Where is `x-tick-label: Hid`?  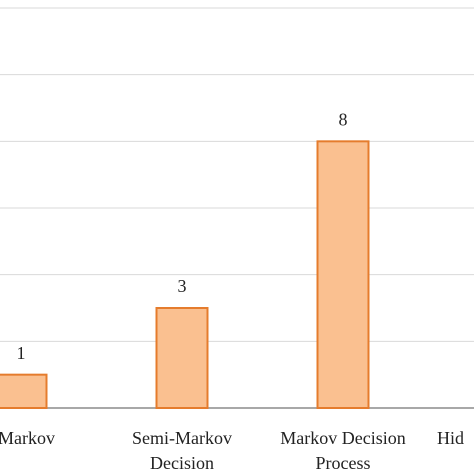
x-tick-label: Hid is located at coordinates (450, 438).